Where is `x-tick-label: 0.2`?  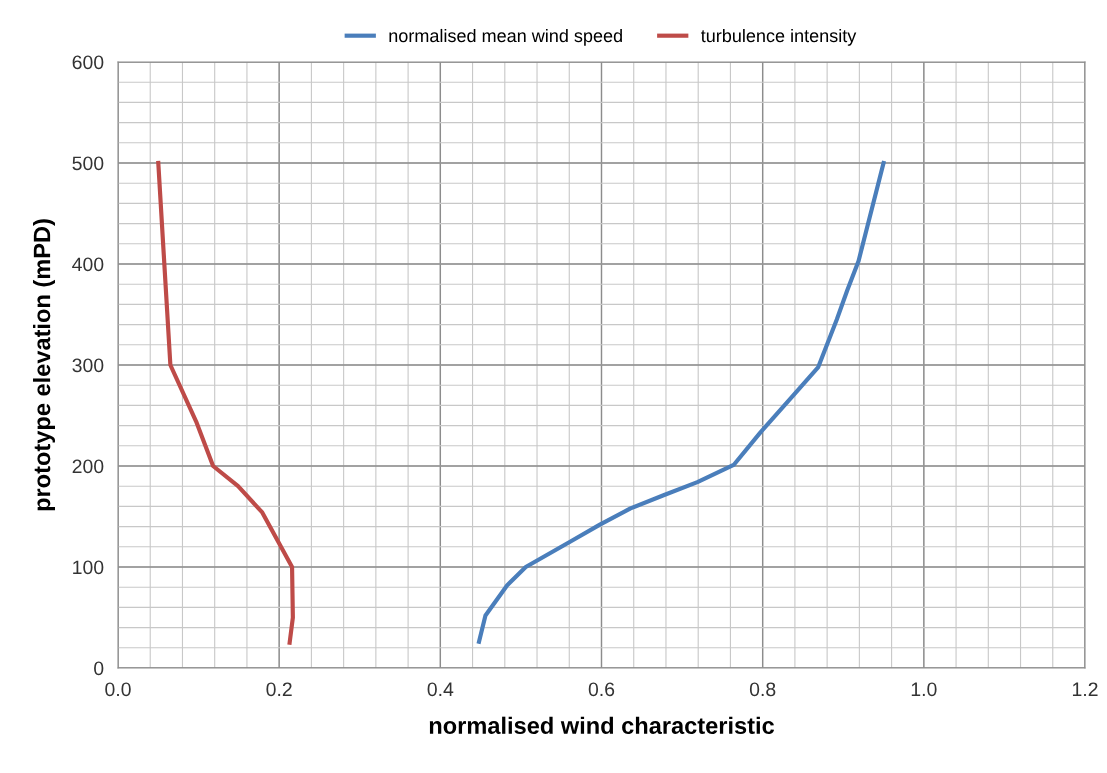 x-tick-label: 0.2 is located at coordinates (279, 689).